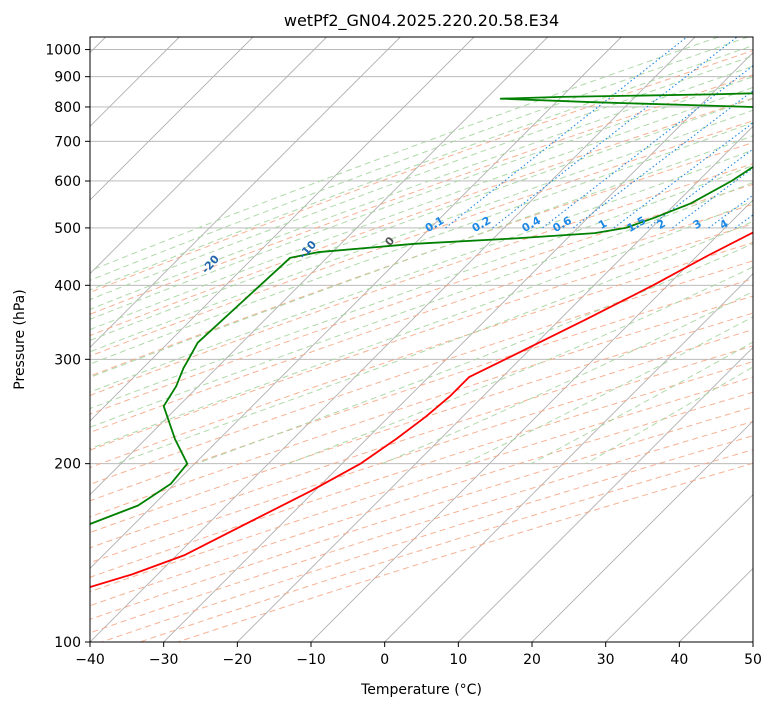 This screenshot has height=708, width=775. Describe the element at coordinates (67, 286) in the screenshot. I see `y-tick-label: 400` at that location.